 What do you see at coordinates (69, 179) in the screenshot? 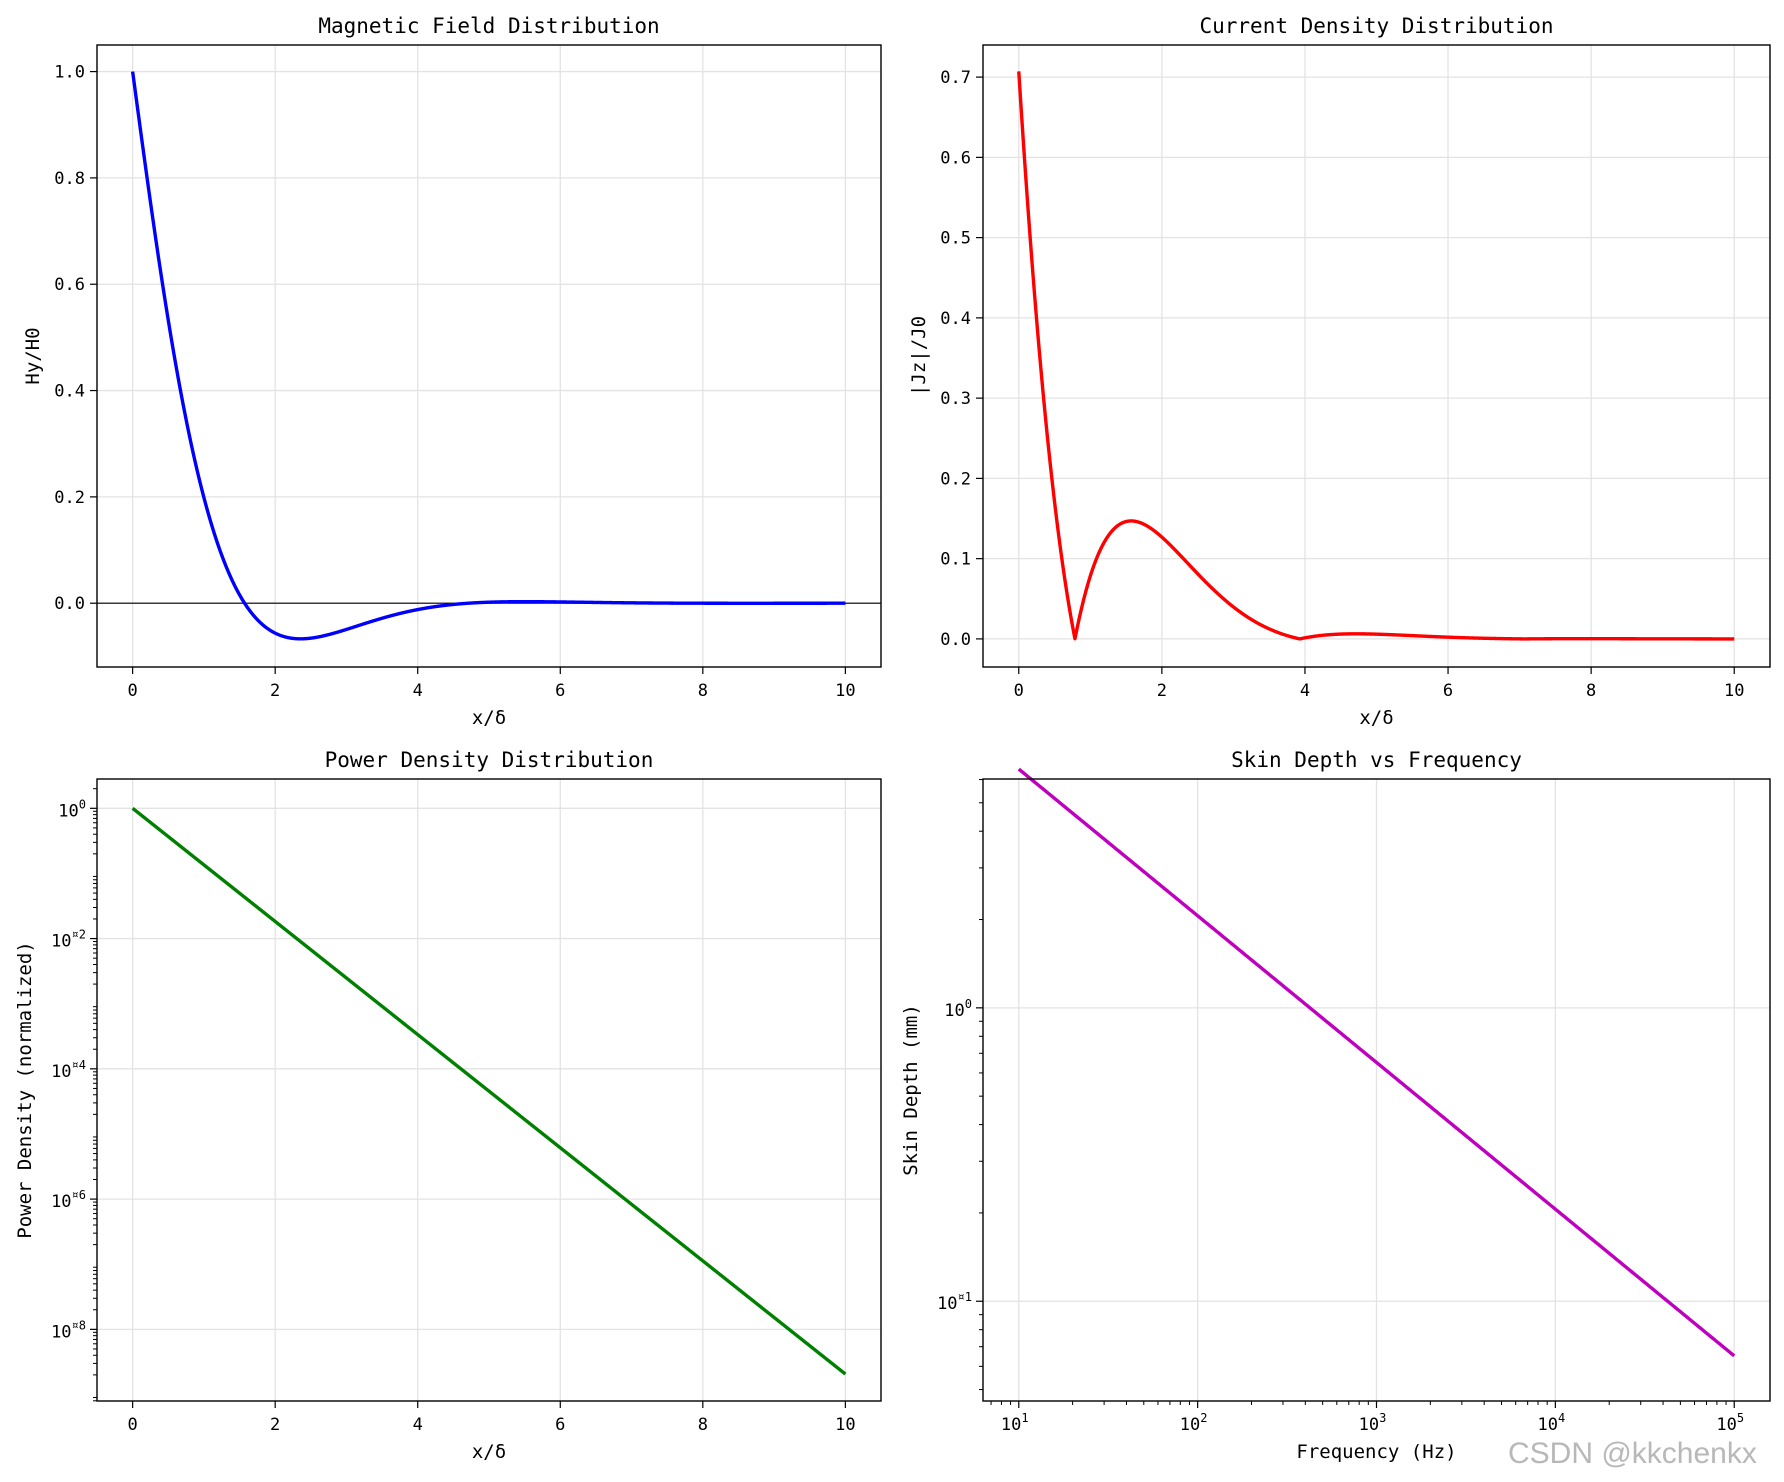
I see `y-tick-label: 0.8` at bounding box center [69, 179].